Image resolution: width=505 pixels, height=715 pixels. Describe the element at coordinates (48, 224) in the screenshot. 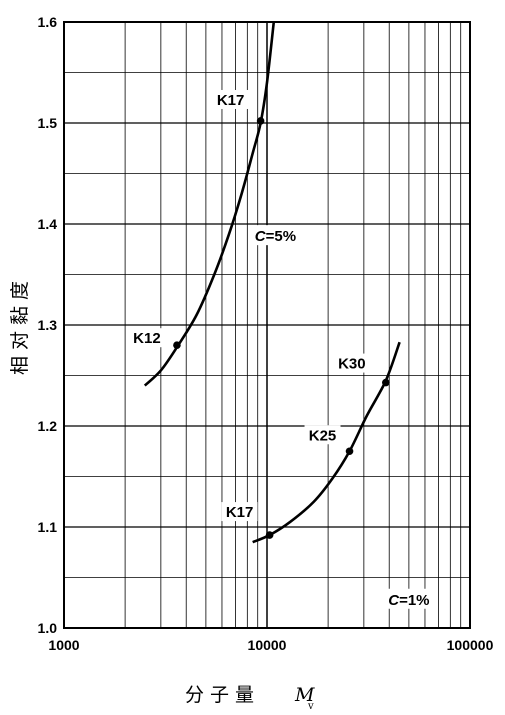

I see `y-tick-label: 1.4` at that location.